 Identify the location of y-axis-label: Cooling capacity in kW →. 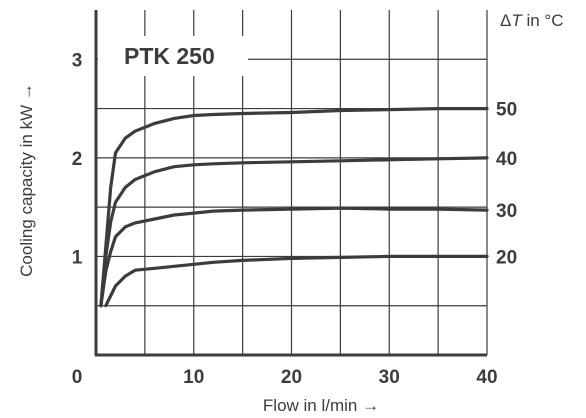
(26, 180).